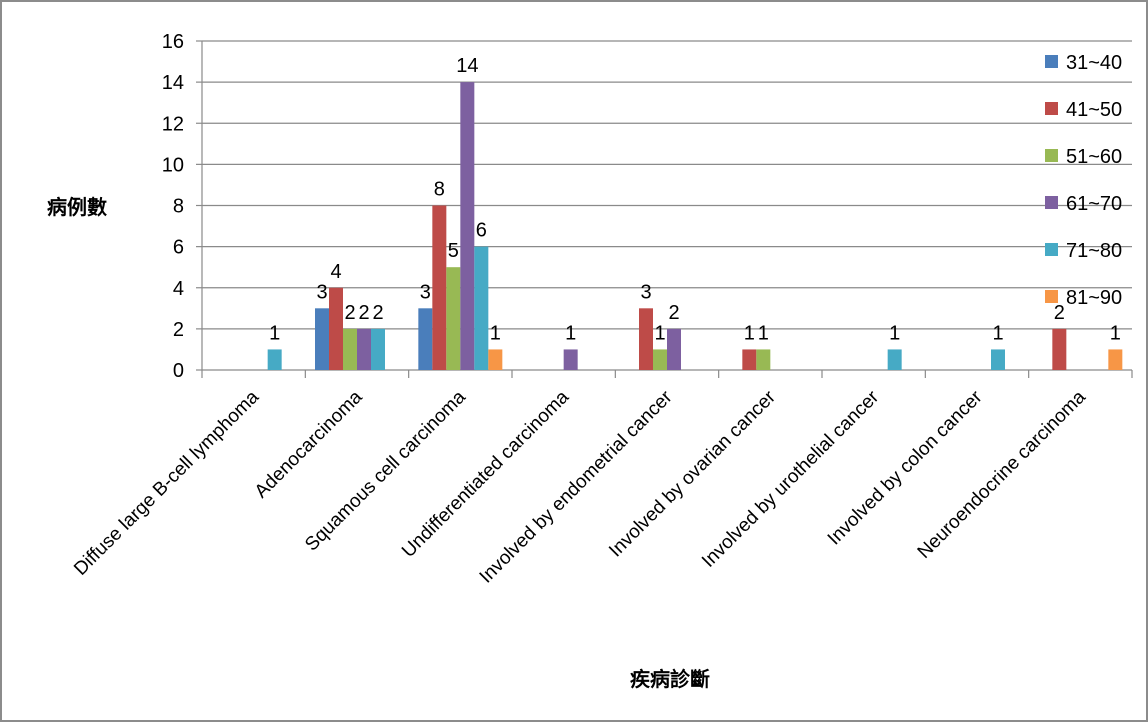  What do you see at coordinates (481, 231) in the screenshot?
I see `data-label: 6` at bounding box center [481, 231].